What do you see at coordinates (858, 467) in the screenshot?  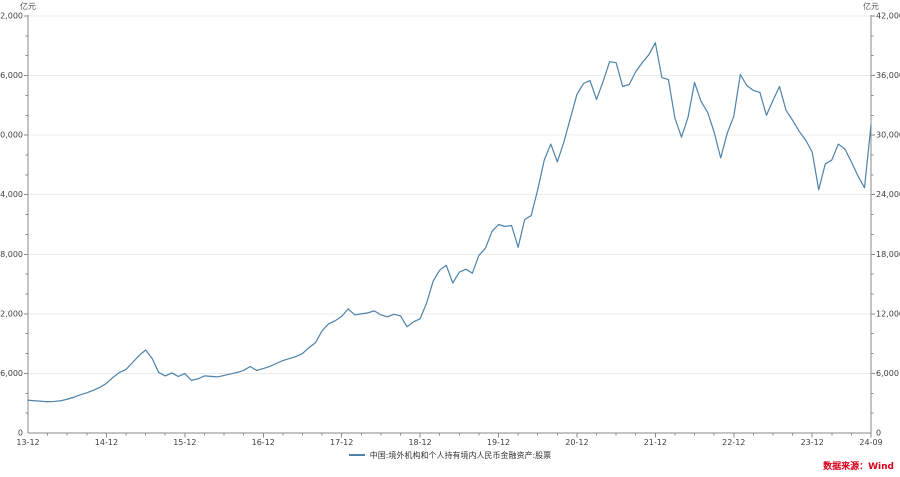 I see `data-source-label: 数据来源：Wind` at bounding box center [858, 467].